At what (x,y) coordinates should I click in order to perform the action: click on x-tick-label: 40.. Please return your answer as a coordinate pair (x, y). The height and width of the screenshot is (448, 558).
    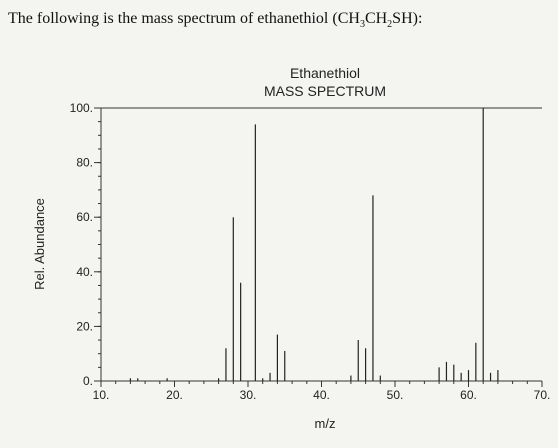
    Looking at the image, I should click on (321, 395).